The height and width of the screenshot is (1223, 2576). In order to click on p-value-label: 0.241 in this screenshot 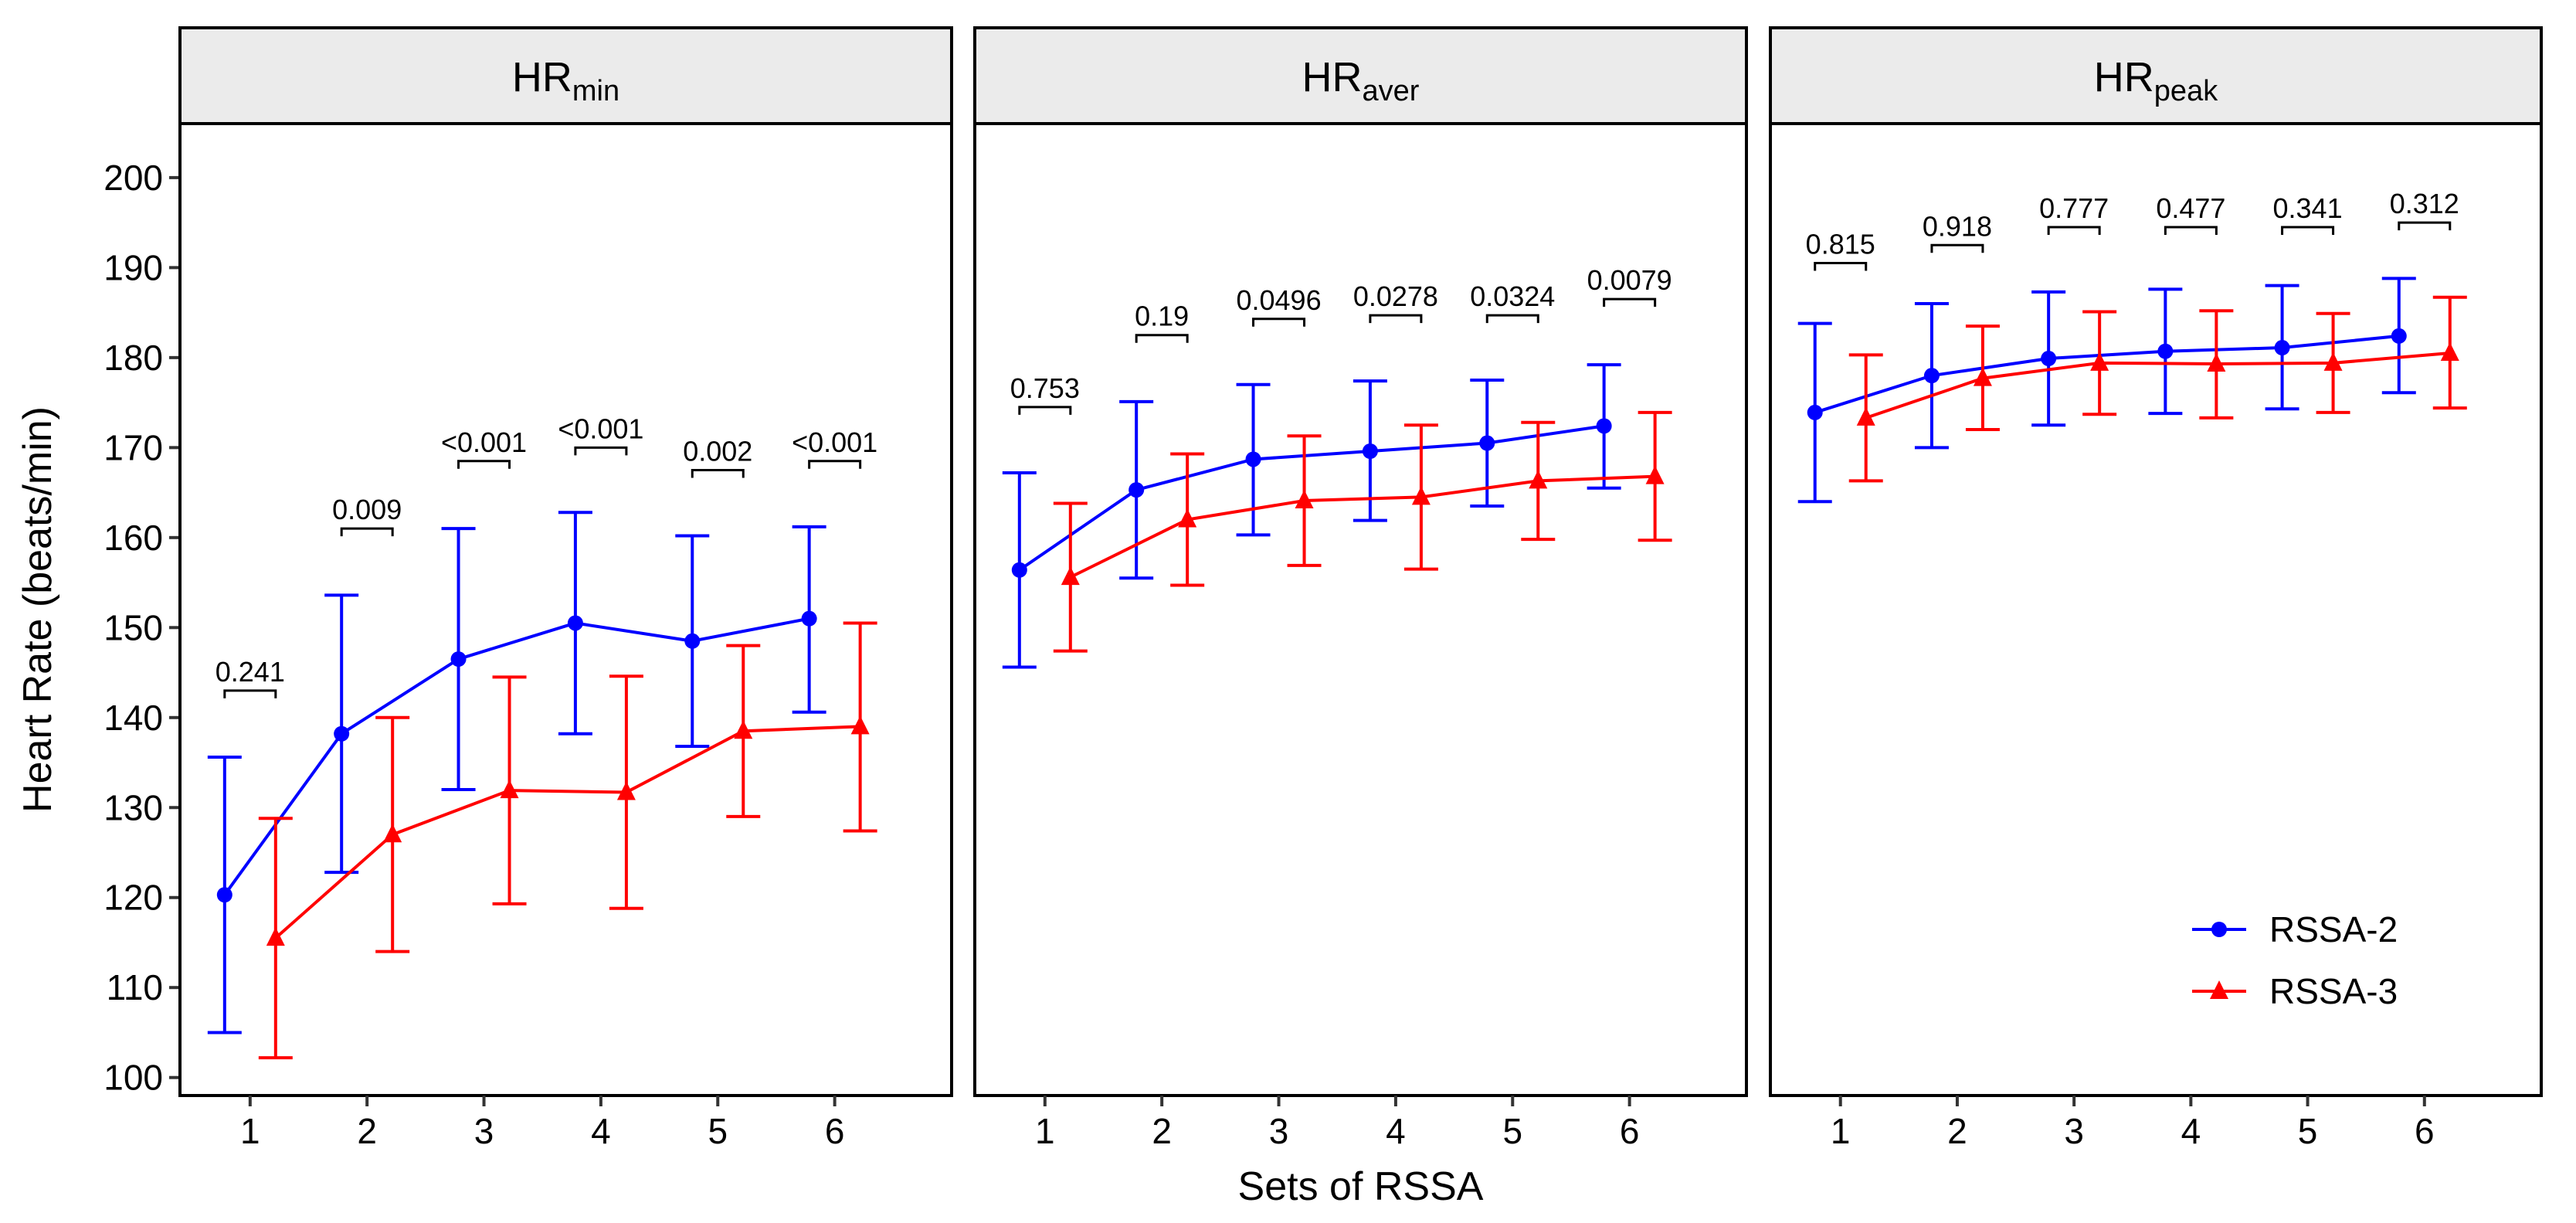, I will do `click(250, 672)`.